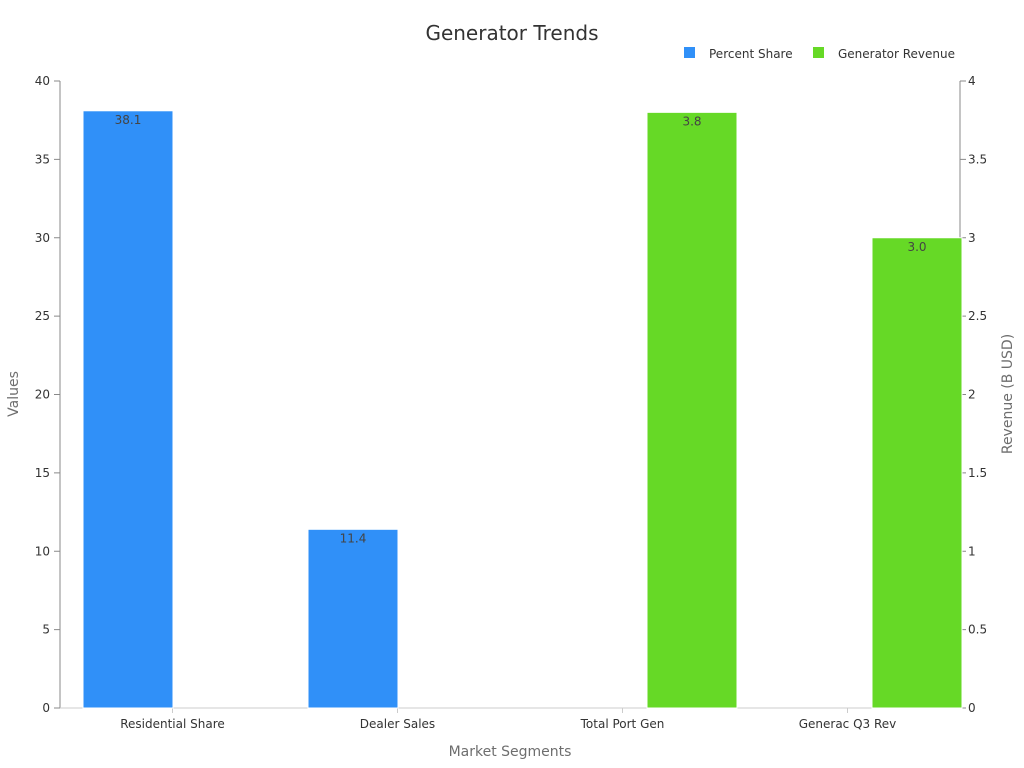  What do you see at coordinates (972, 81) in the screenshot?
I see `y2-tick-label: 4` at bounding box center [972, 81].